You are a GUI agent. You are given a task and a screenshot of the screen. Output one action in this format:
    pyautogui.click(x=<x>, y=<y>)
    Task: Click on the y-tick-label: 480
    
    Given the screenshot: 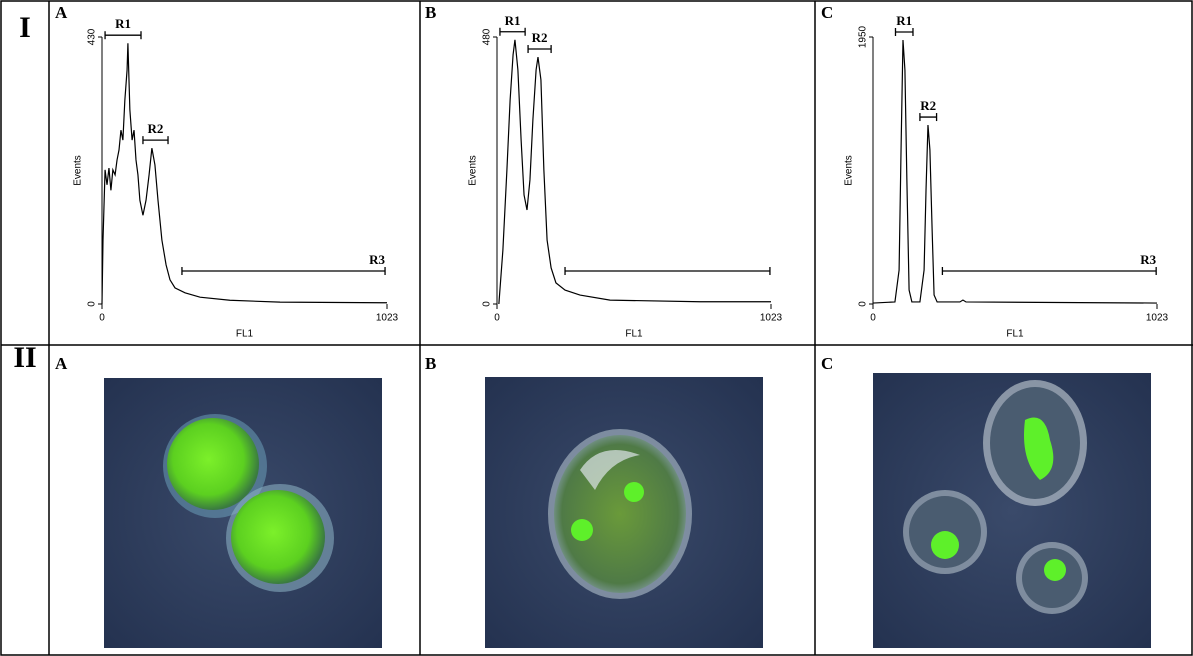 What is the action you would take?
    pyautogui.click(x=487, y=36)
    